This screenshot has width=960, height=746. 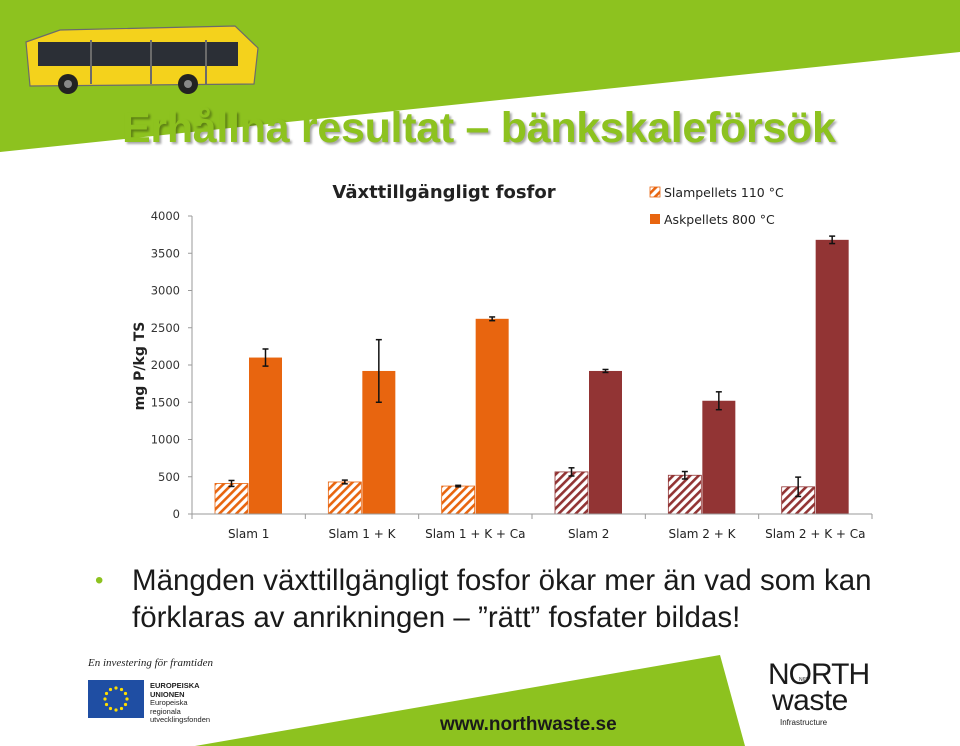 I want to click on eu-line: utvecklingsfonden, so click(x=180, y=719).